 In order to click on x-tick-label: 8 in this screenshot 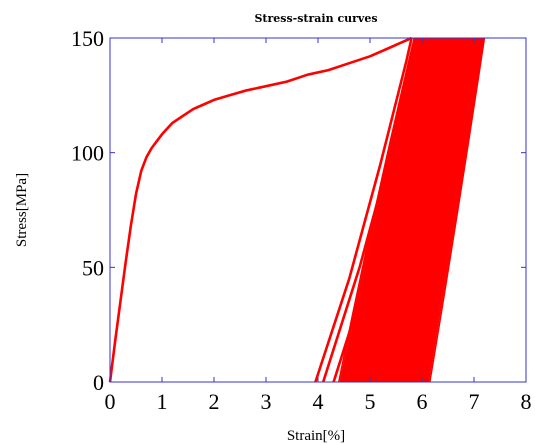, I will do `click(526, 401)`.